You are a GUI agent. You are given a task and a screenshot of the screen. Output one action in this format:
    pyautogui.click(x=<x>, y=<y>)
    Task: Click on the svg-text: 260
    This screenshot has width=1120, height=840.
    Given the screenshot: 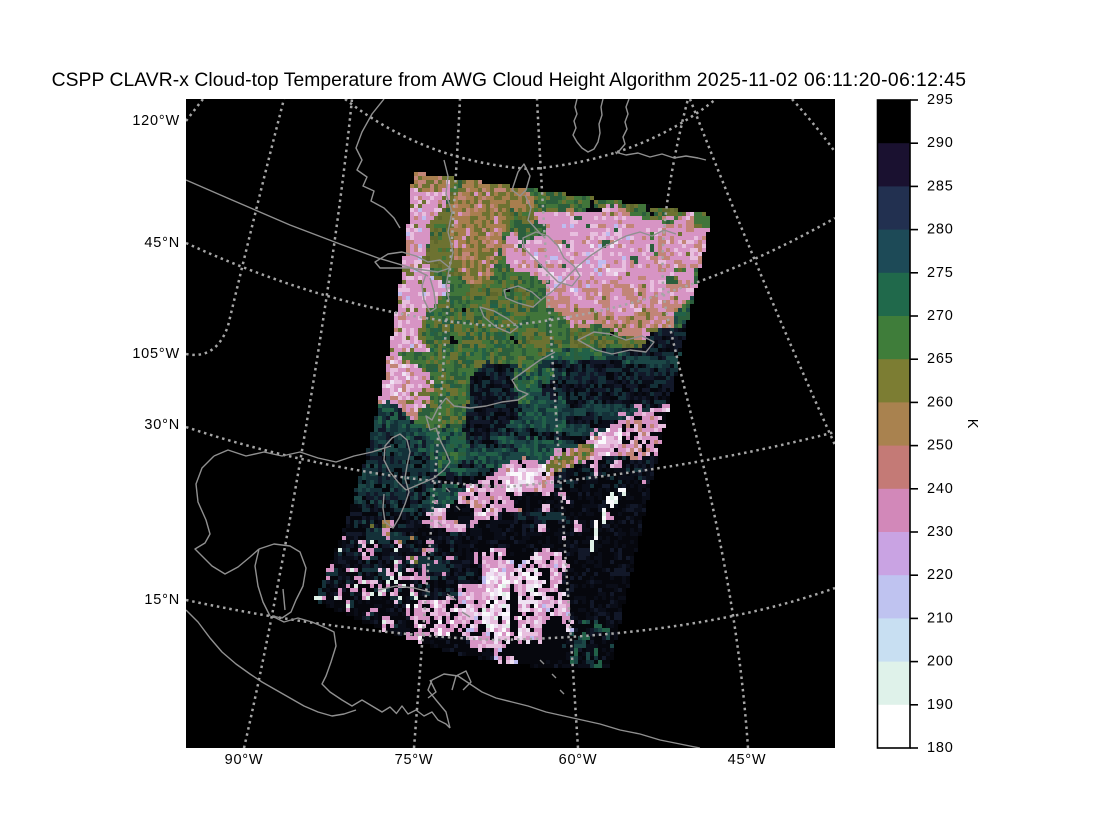 What is the action you would take?
    pyautogui.click(x=940, y=402)
    